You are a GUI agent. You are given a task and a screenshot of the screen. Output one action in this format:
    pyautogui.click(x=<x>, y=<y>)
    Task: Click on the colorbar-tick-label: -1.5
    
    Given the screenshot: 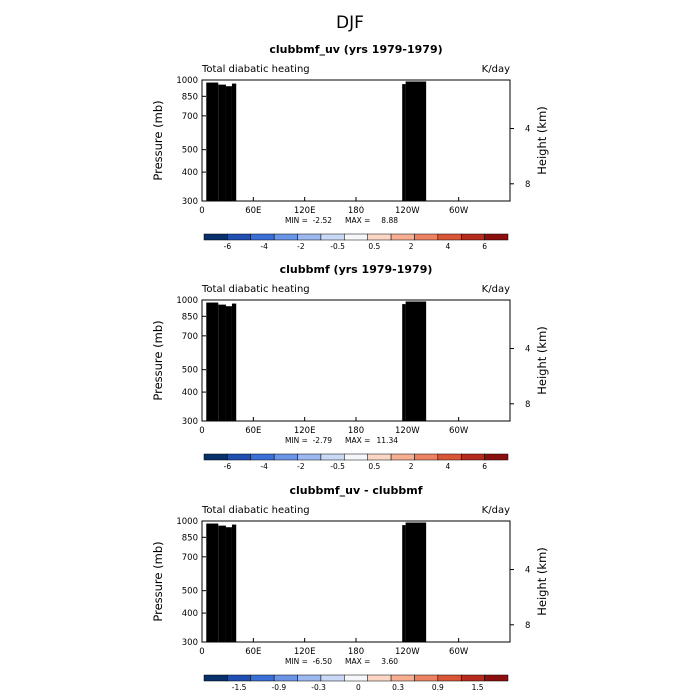 What is the action you would take?
    pyautogui.click(x=239, y=687)
    